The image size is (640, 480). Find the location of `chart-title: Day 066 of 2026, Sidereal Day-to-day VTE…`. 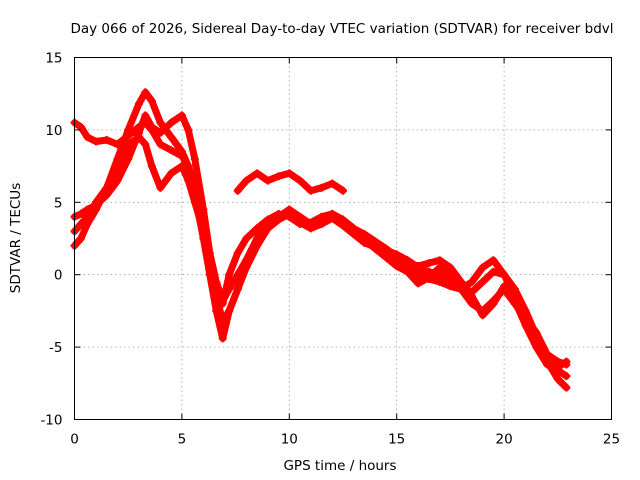

chart-title: Day 066 of 2026, Sidereal Day-to-day VTE… is located at coordinates (341, 29).